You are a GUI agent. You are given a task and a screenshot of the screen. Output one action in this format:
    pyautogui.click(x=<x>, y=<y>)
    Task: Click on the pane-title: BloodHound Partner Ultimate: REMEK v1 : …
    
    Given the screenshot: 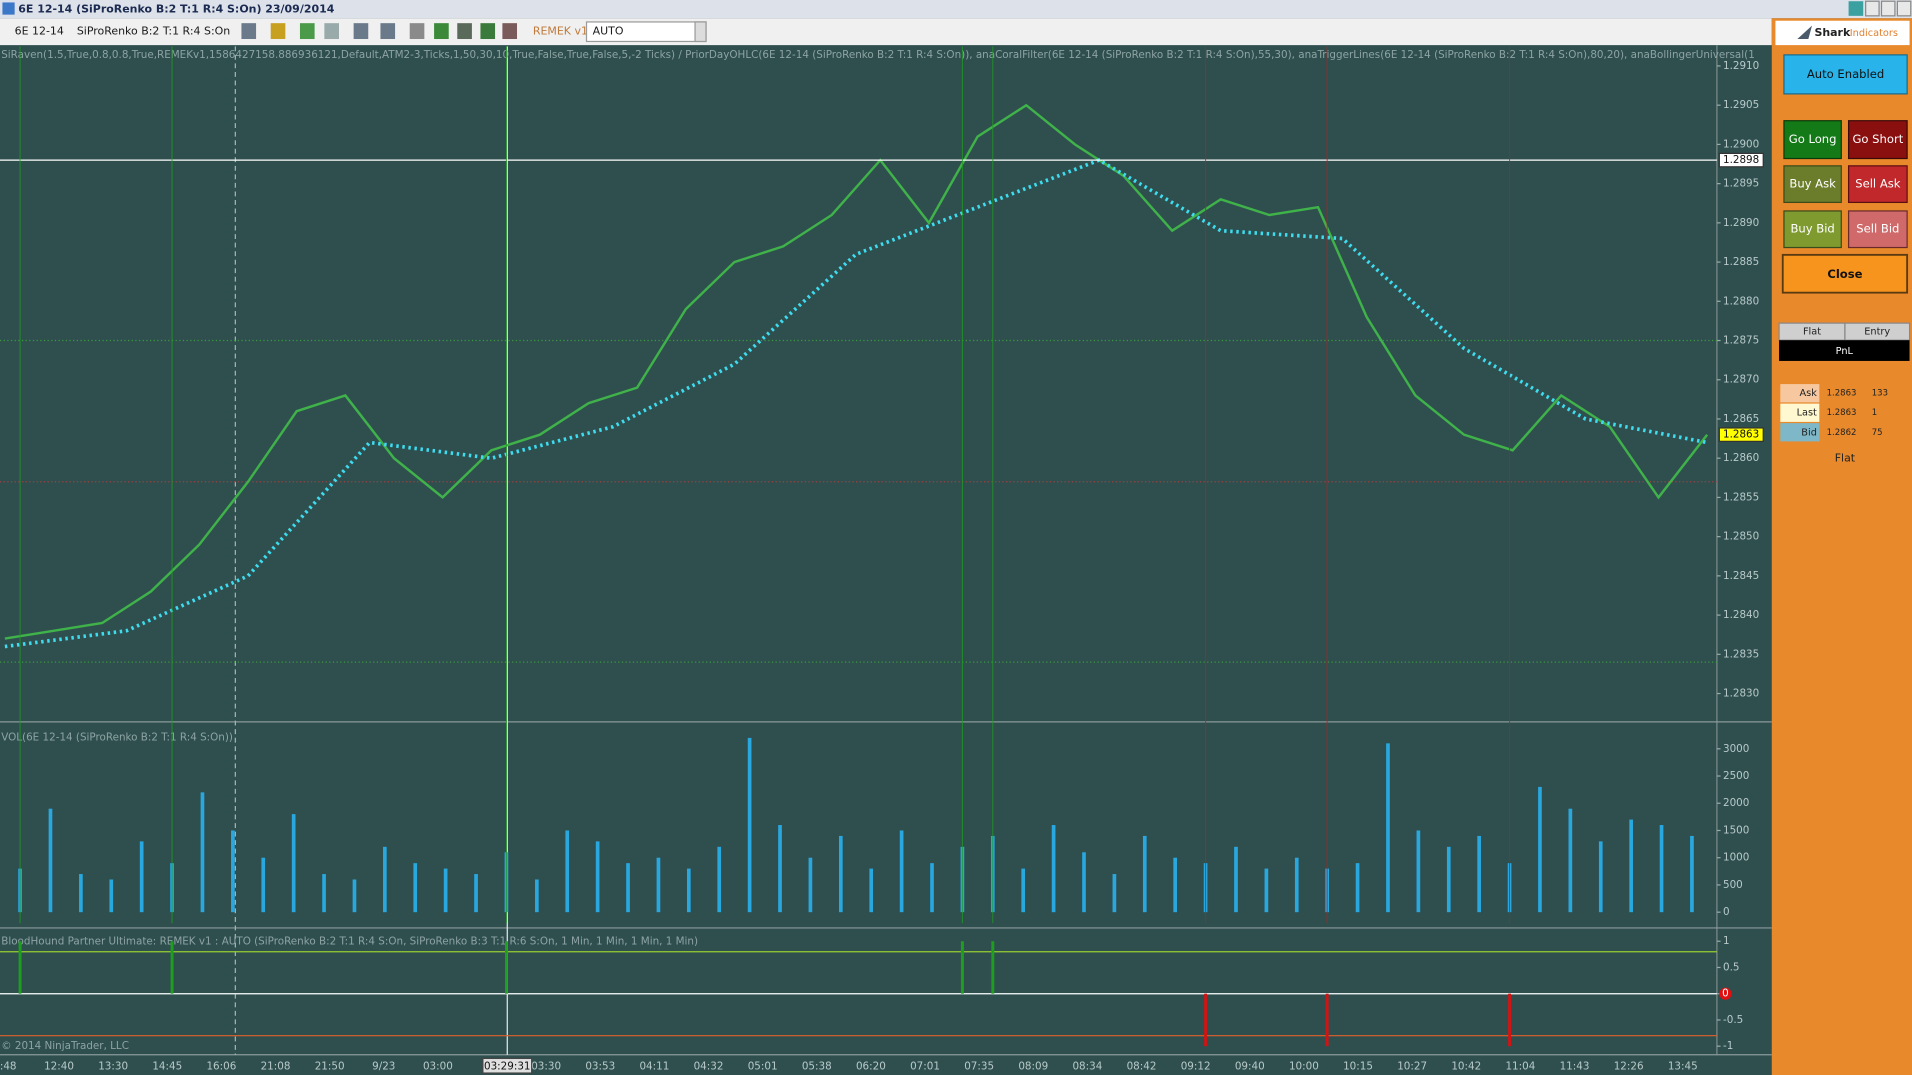 What is the action you would take?
    pyautogui.click(x=349, y=941)
    